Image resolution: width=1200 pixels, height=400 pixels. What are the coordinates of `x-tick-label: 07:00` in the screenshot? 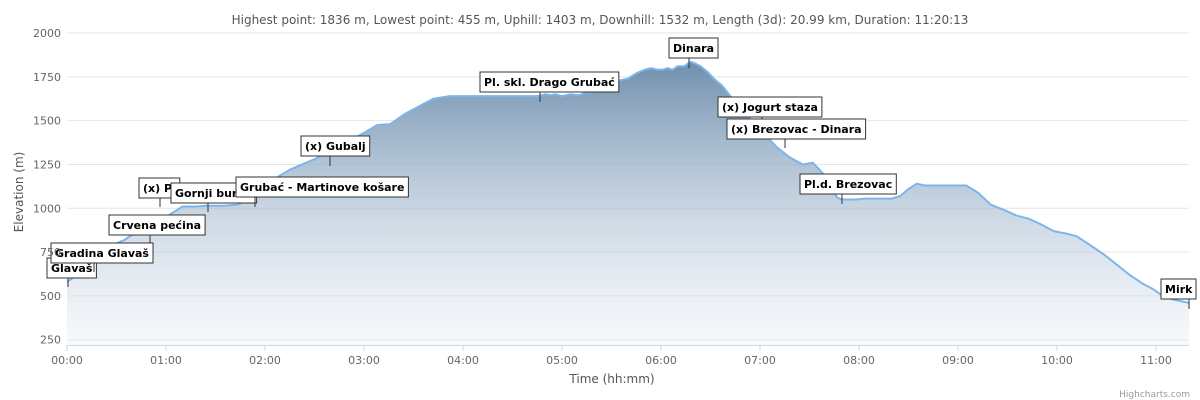 It's located at (760, 360).